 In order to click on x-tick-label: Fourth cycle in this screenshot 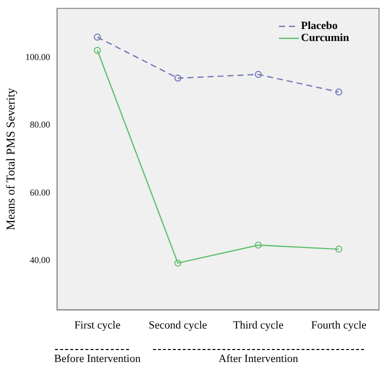, I will do `click(339, 325)`.